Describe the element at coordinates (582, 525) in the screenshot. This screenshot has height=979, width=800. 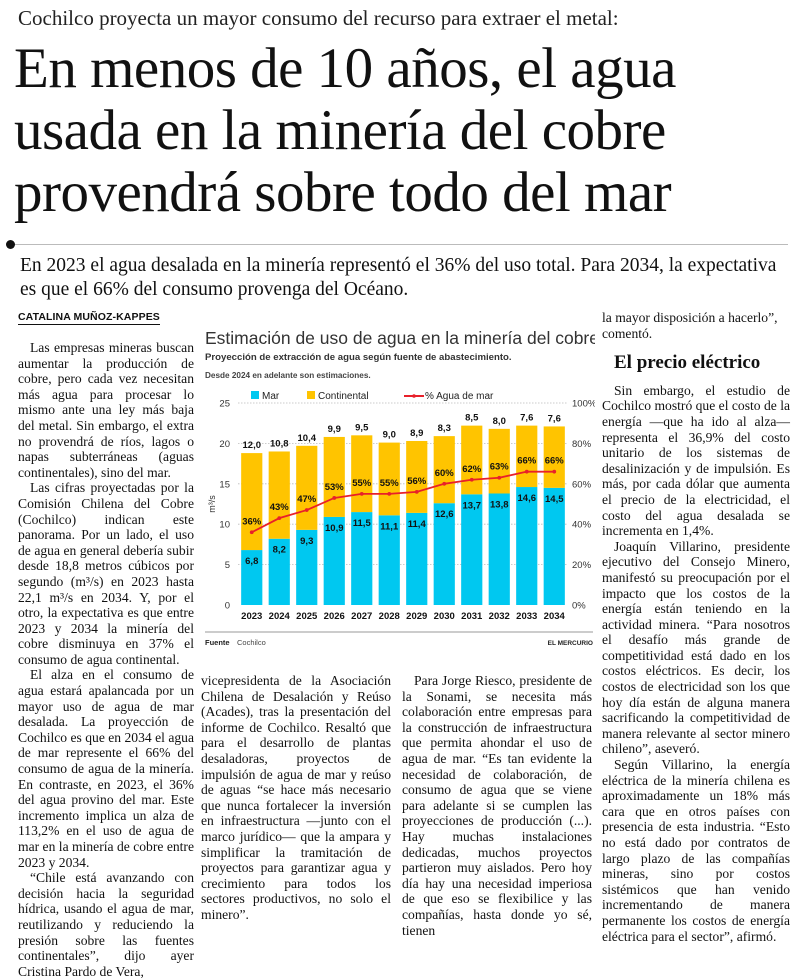
I see `y2-tick-label: 40%` at that location.